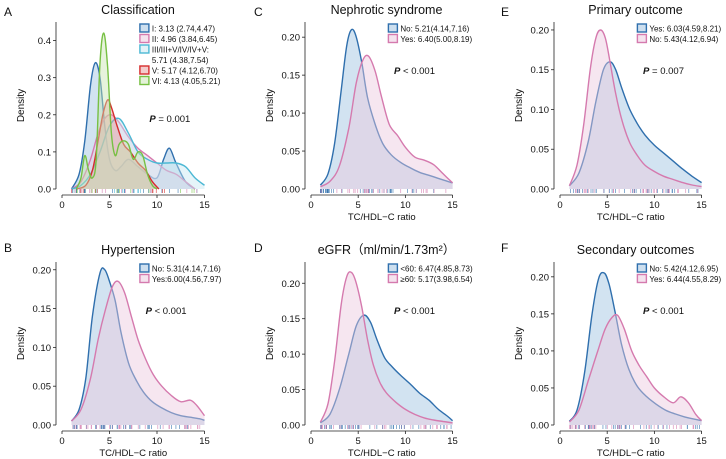 The width and height of the screenshot is (726, 459). What do you see at coordinates (414, 71) in the screenshot?
I see `p-value-annotation: P < 0.001` at bounding box center [414, 71].